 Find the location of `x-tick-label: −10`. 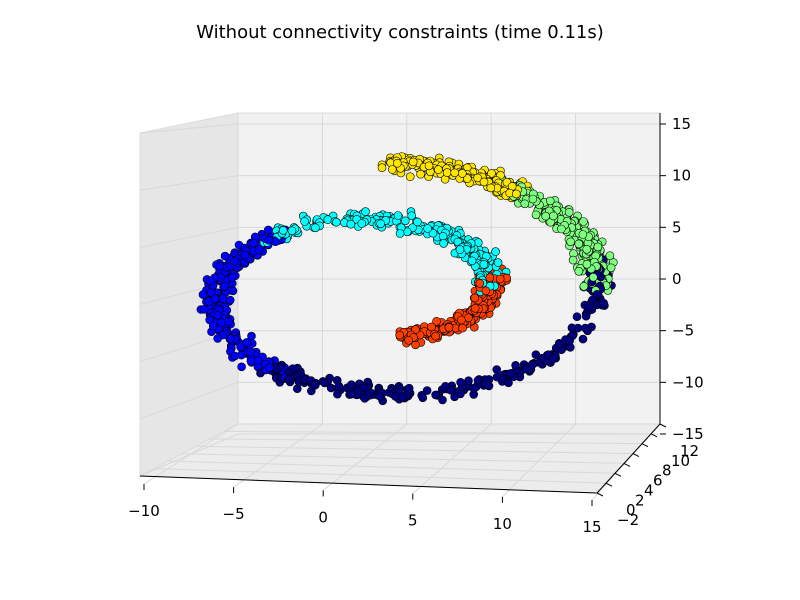

x-tick-label: −10 is located at coordinates (144, 511).